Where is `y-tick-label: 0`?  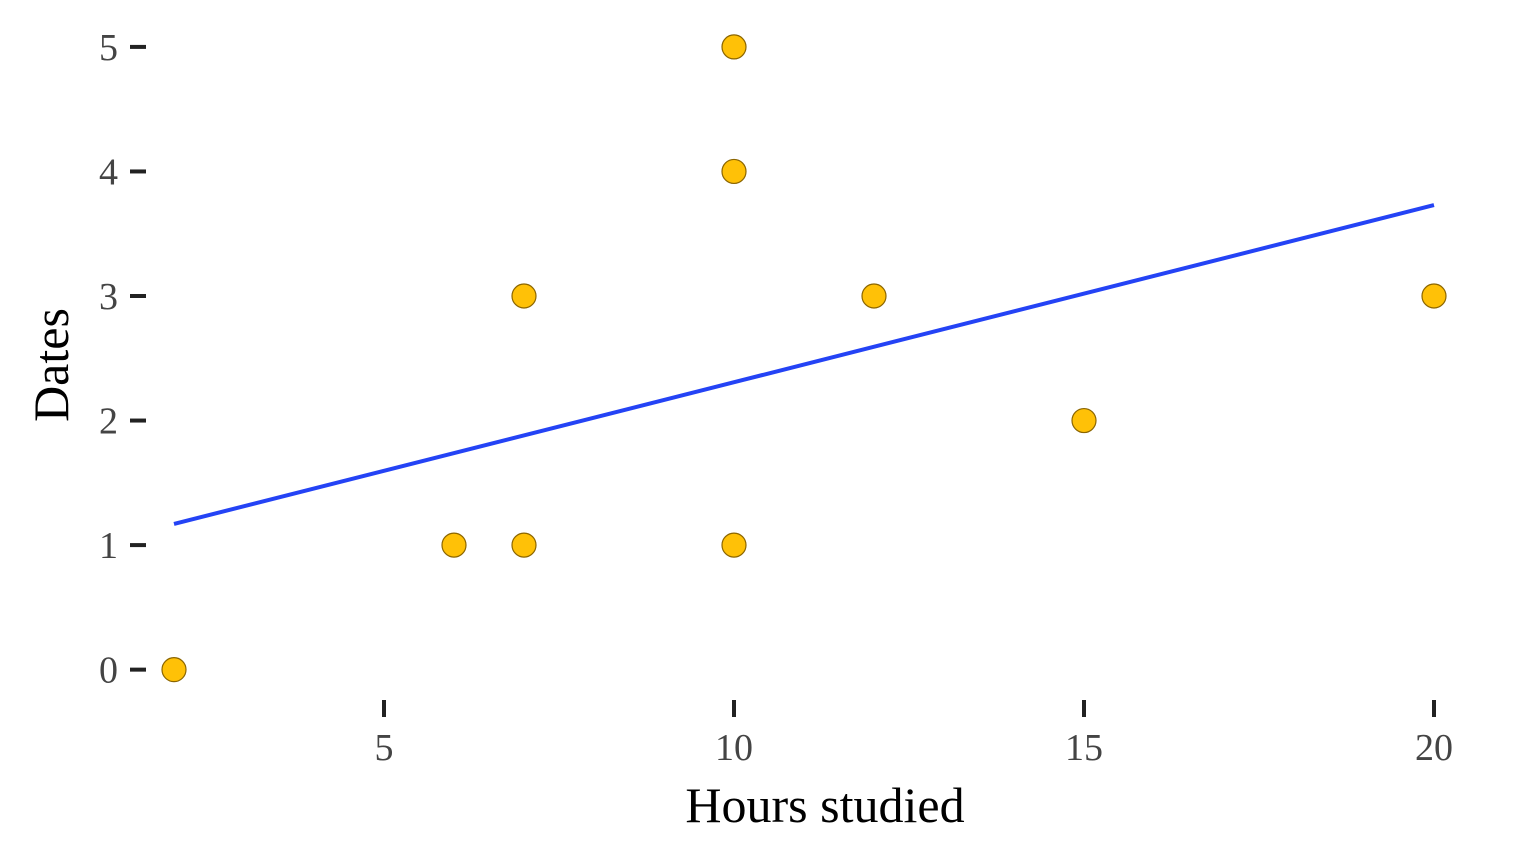
y-tick-label: 0 is located at coordinates (108, 671).